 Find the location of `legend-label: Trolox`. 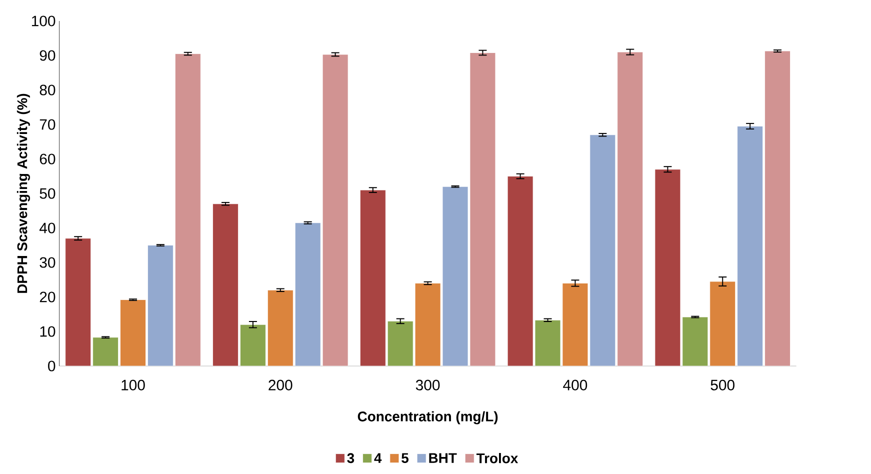

legend-label: Trolox is located at coordinates (497, 458).